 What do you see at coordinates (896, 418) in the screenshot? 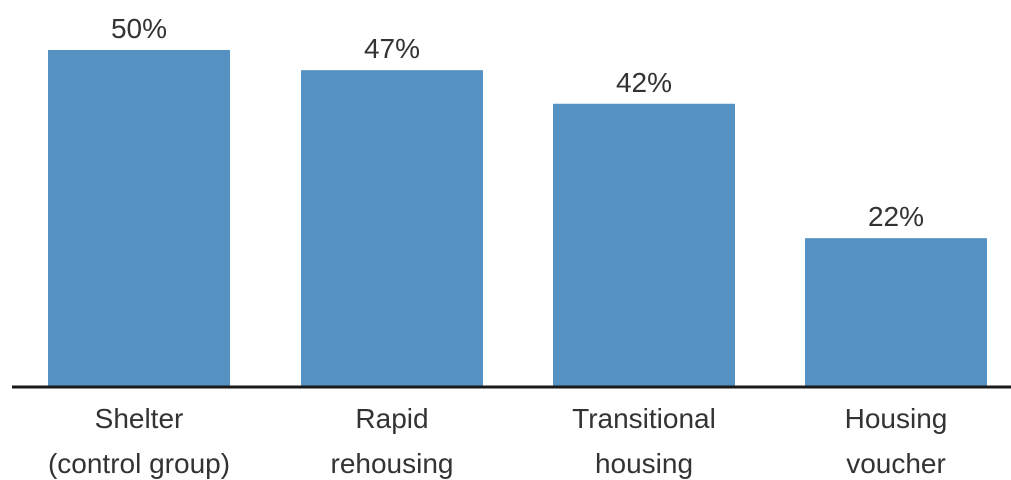
I see `category-label-3-line-0: Housing` at bounding box center [896, 418].